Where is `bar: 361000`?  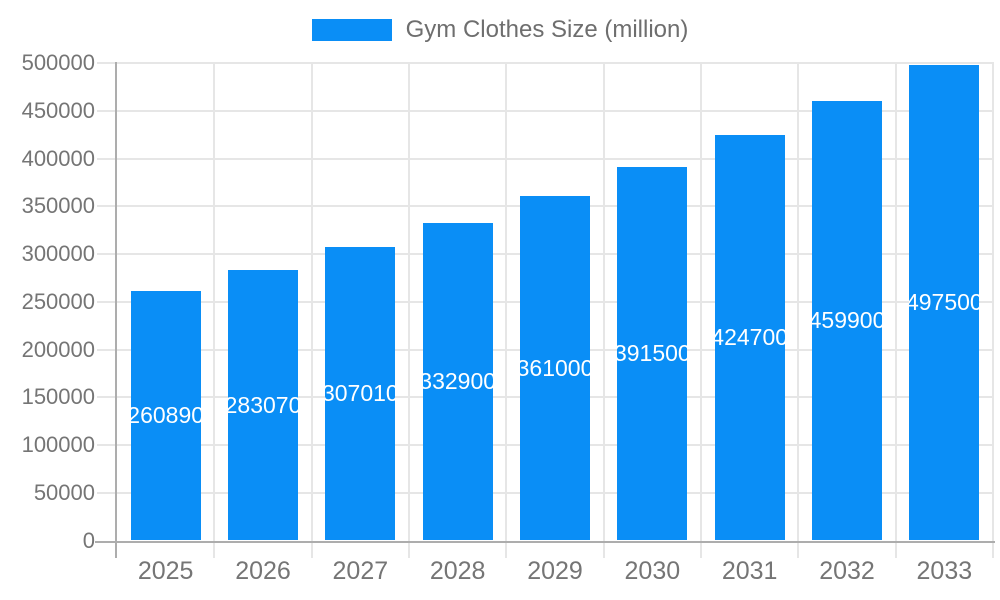 bar: 361000 is located at coordinates (555, 368).